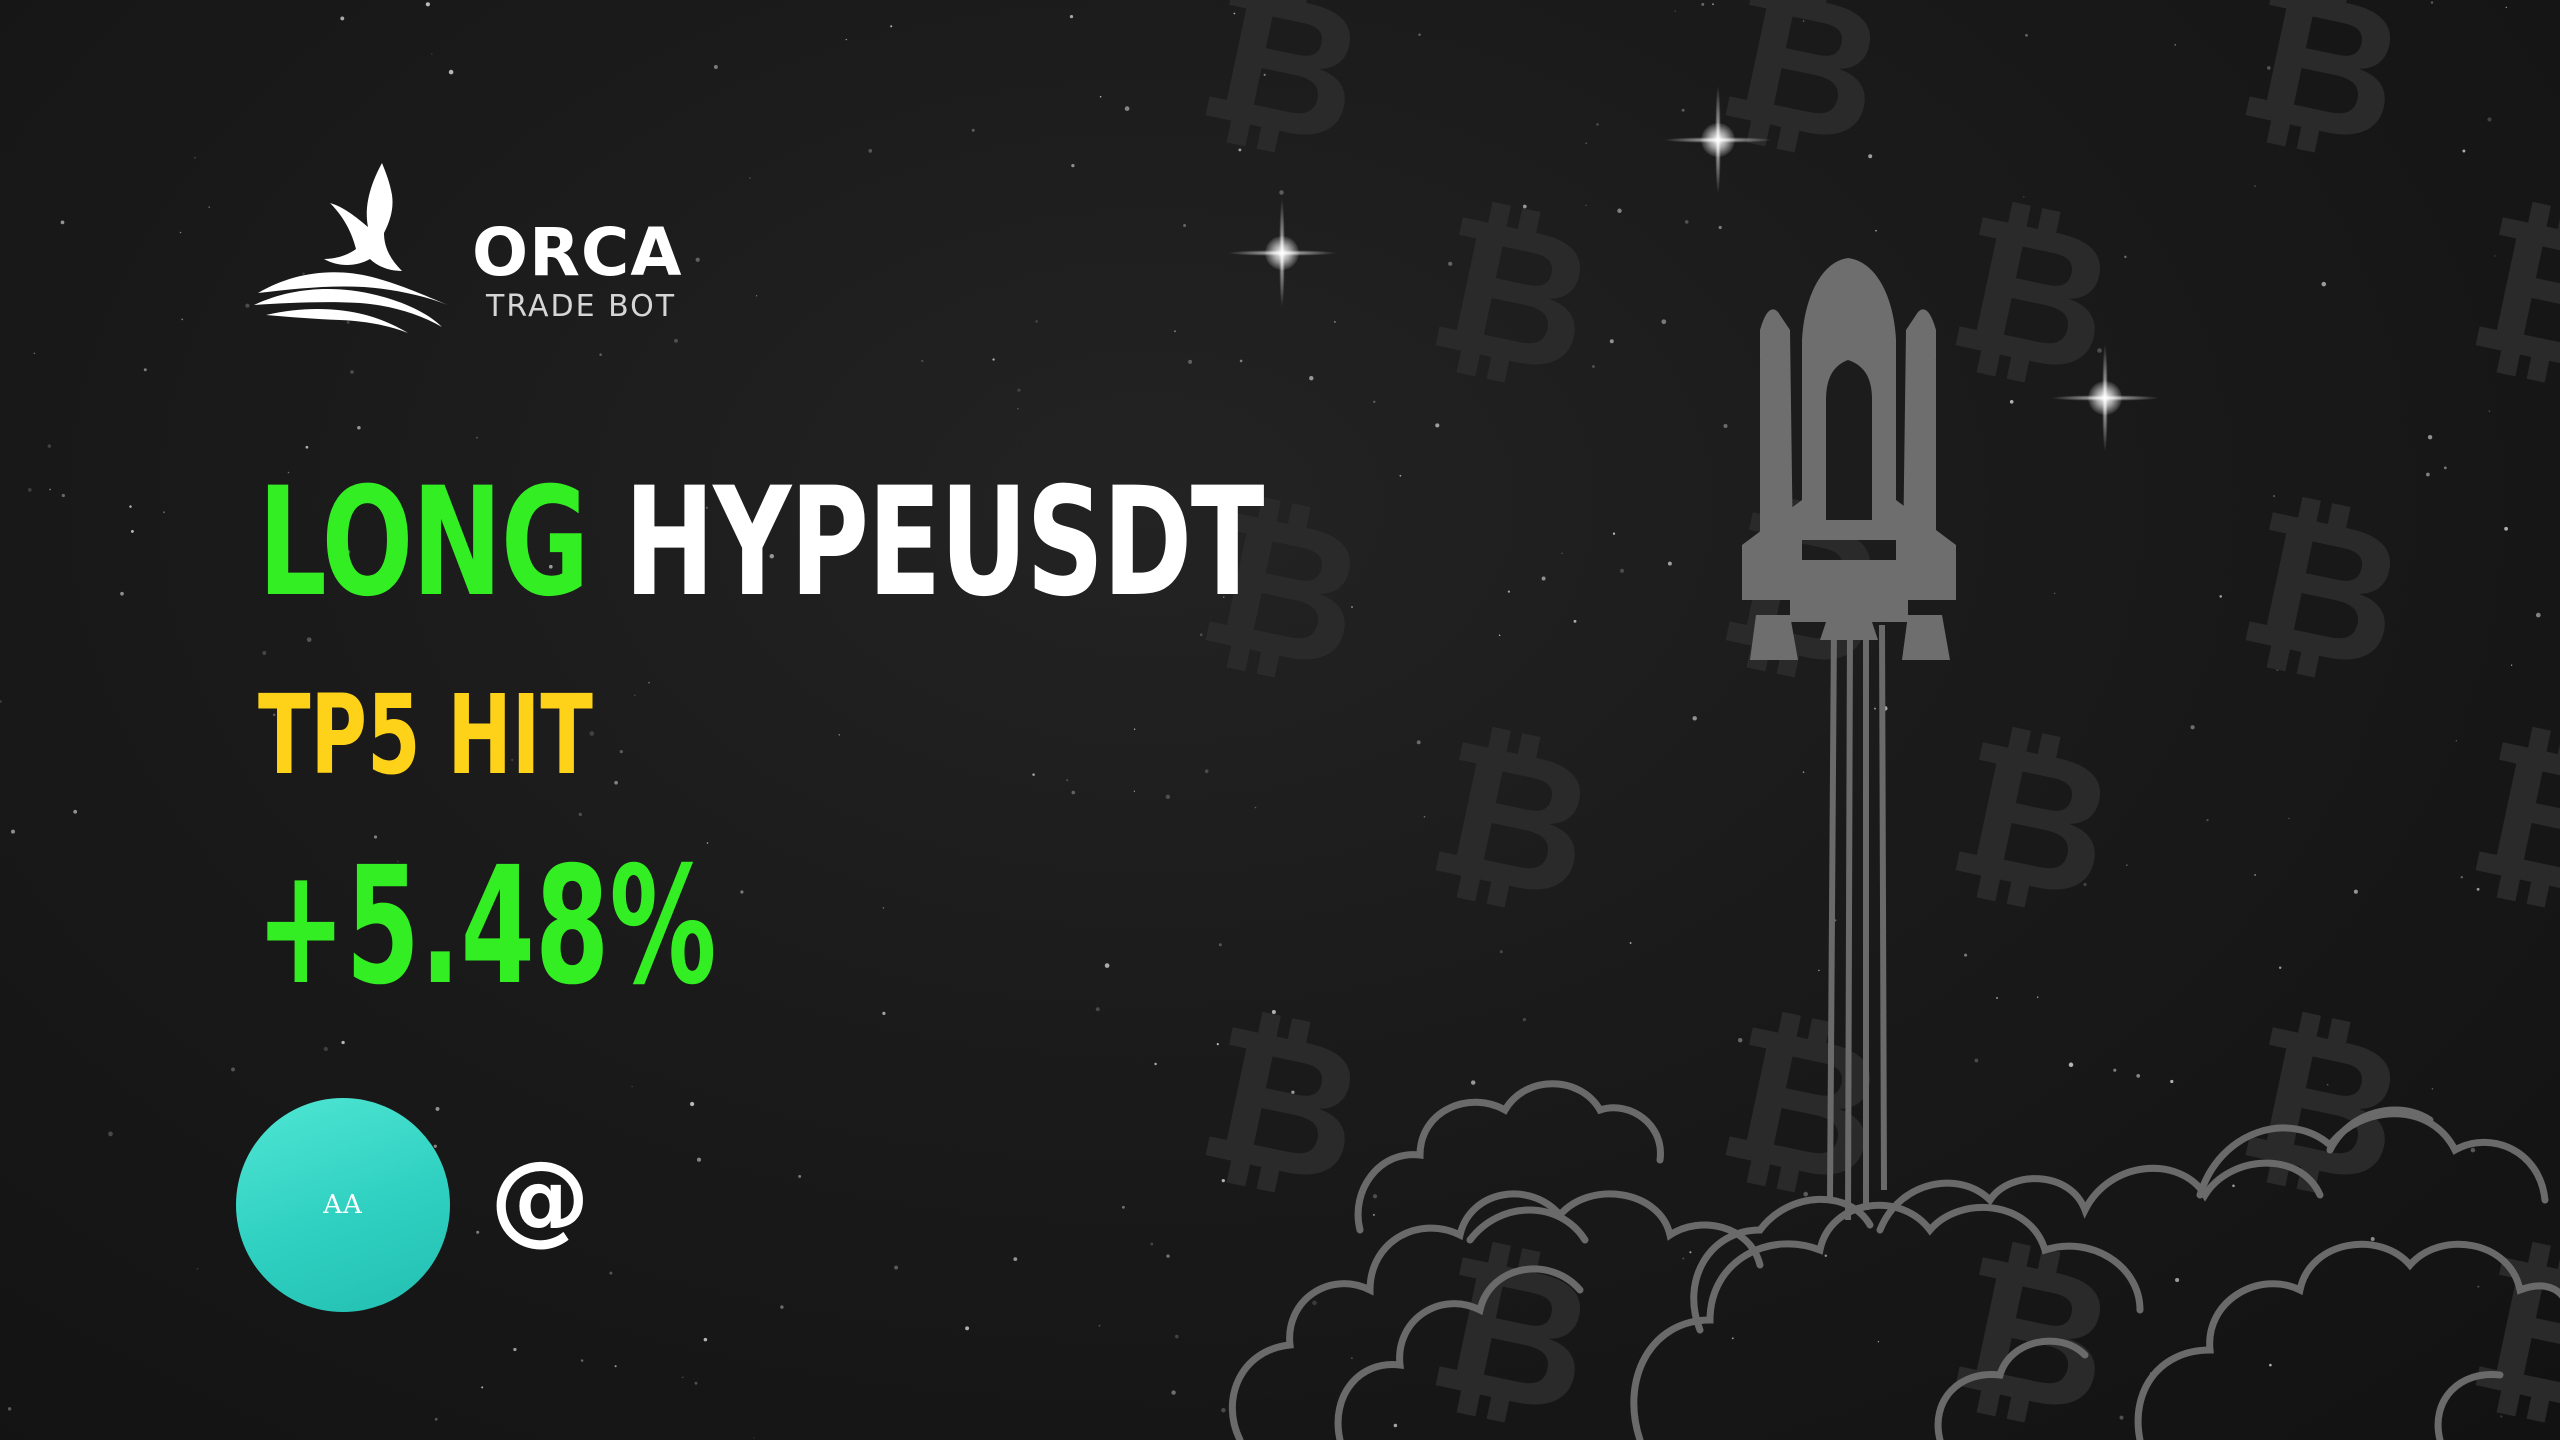 The height and width of the screenshot is (1440, 2560). Describe the element at coordinates (343, 1205) in the screenshot. I see `avatar-initials: AA` at that location.